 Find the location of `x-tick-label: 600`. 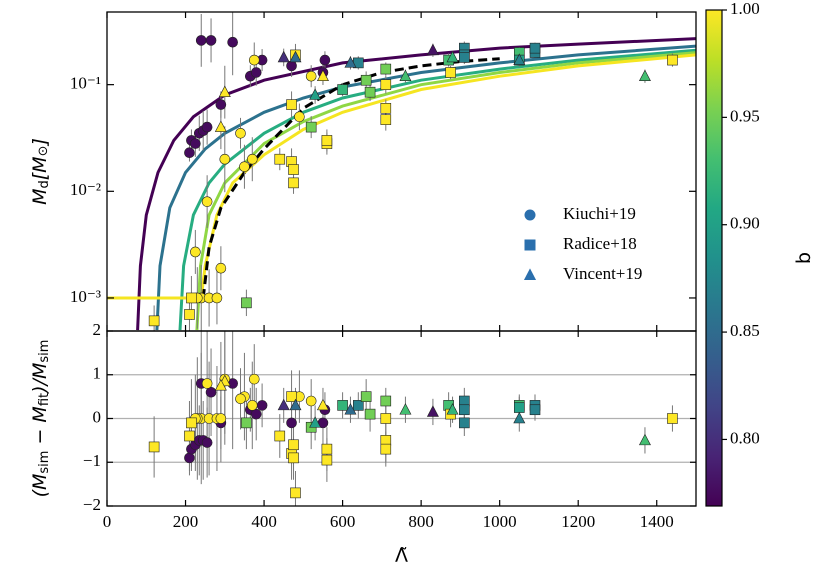

x-tick-label: 600 is located at coordinates (343, 521).